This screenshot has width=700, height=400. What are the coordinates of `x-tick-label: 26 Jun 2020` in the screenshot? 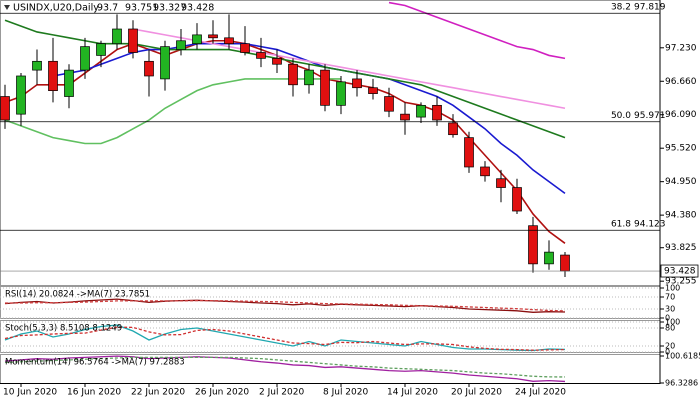 It's located at (222, 393).